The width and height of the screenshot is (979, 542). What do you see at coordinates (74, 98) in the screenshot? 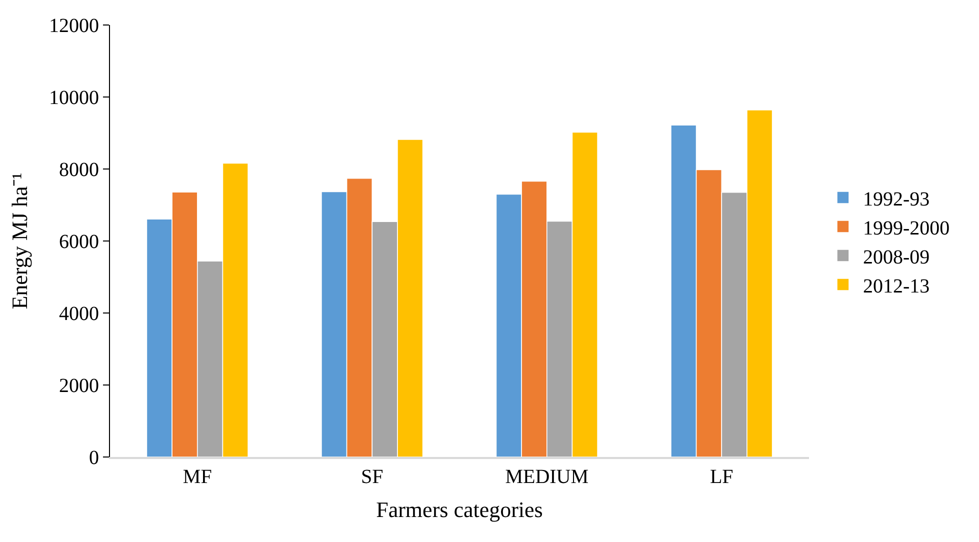
I see `y-tick-label: 10000` at bounding box center [74, 98].